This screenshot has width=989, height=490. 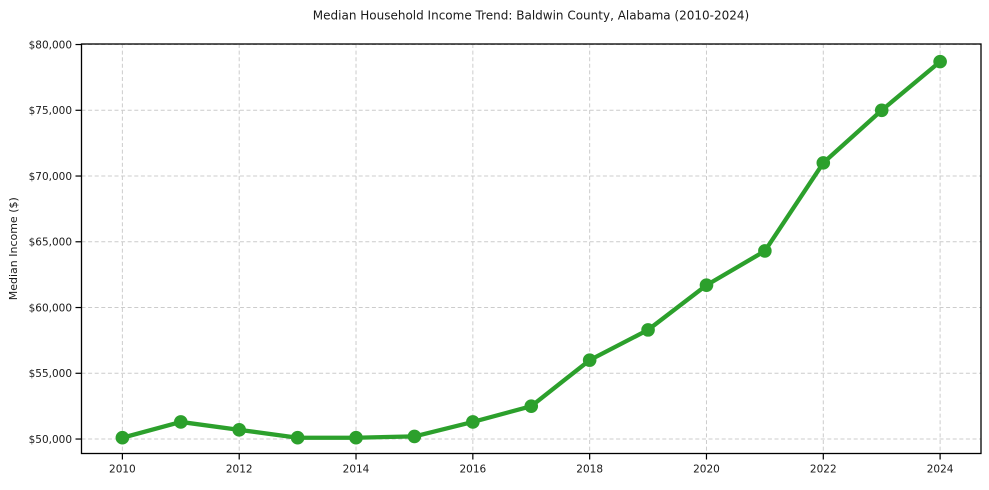 I want to click on y-tick-label: $50,000, so click(x=50, y=440).